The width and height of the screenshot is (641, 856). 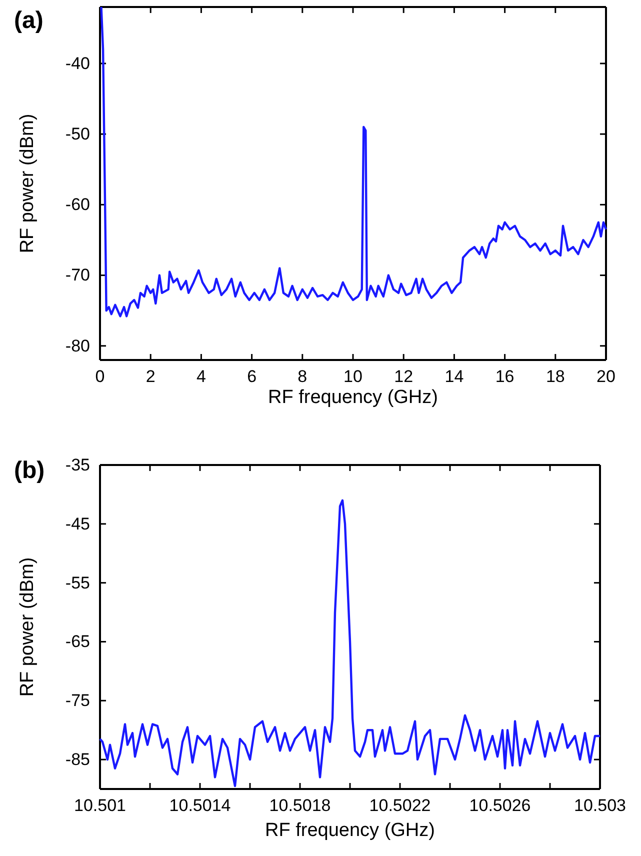 I want to click on x-tick-label: 12, so click(x=404, y=376).